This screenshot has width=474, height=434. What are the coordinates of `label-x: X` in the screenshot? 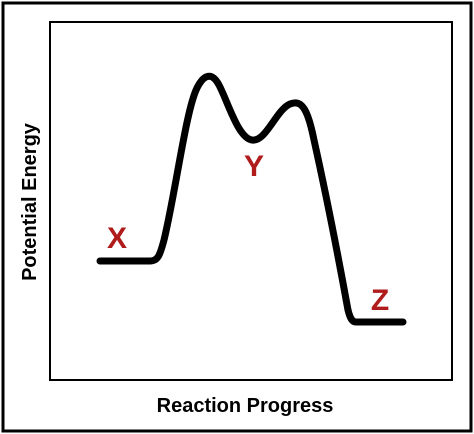 It's located at (117, 238).